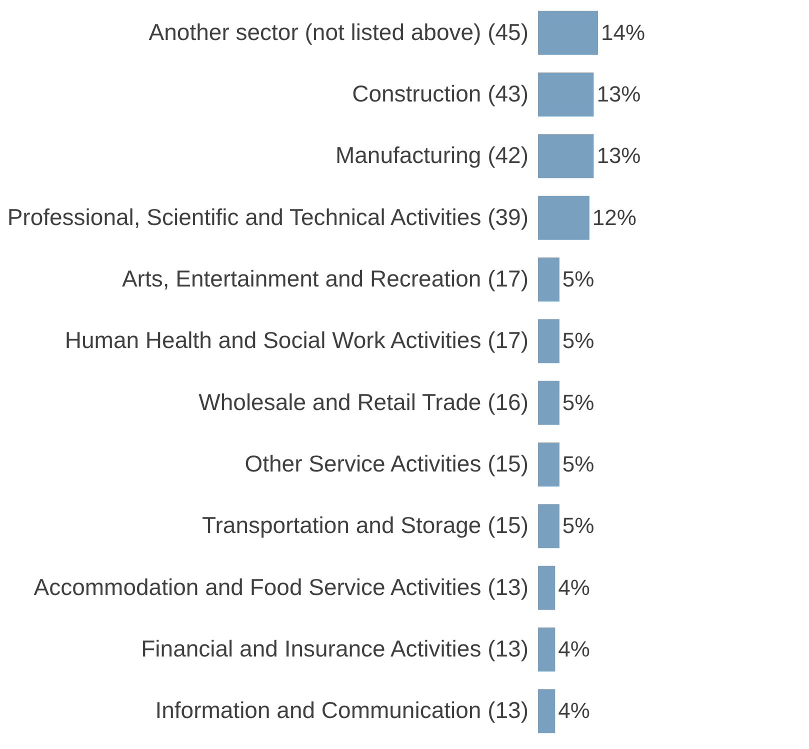 The height and width of the screenshot is (749, 809). What do you see at coordinates (363, 401) in the screenshot?
I see `y-tick-label: Wholesale and Retail Trade (16)` at bounding box center [363, 401].